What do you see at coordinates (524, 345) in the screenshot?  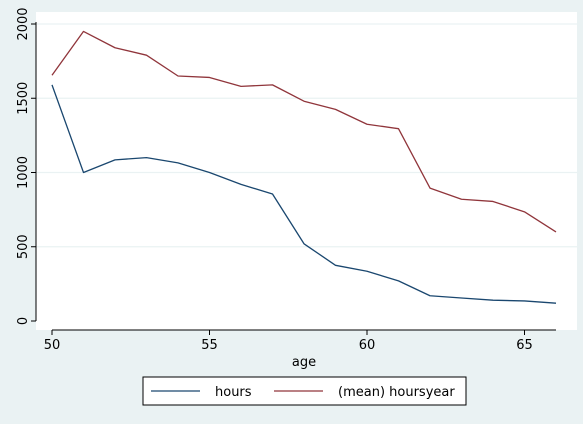 I see `x-tick-label-65: 65` at bounding box center [524, 345].